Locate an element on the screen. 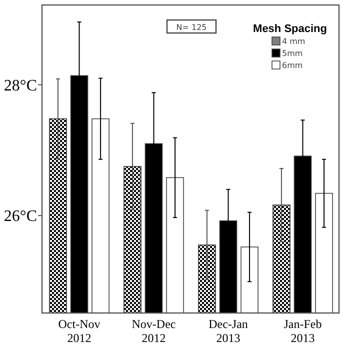 The height and width of the screenshot is (348, 342). x-tick-label: Dec-Jan 2013 is located at coordinates (228, 331).